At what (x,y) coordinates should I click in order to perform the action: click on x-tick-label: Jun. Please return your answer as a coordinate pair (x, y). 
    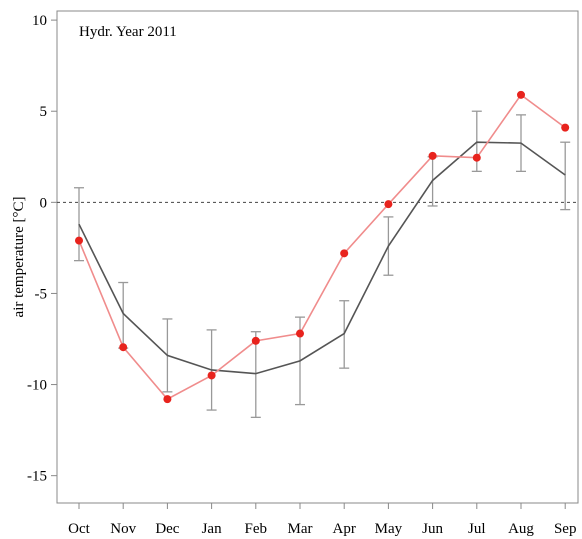
    Looking at the image, I should click on (432, 529).